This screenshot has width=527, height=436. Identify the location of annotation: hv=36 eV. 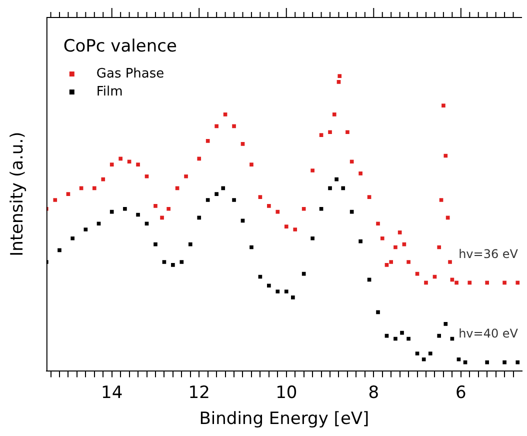
(488, 253).